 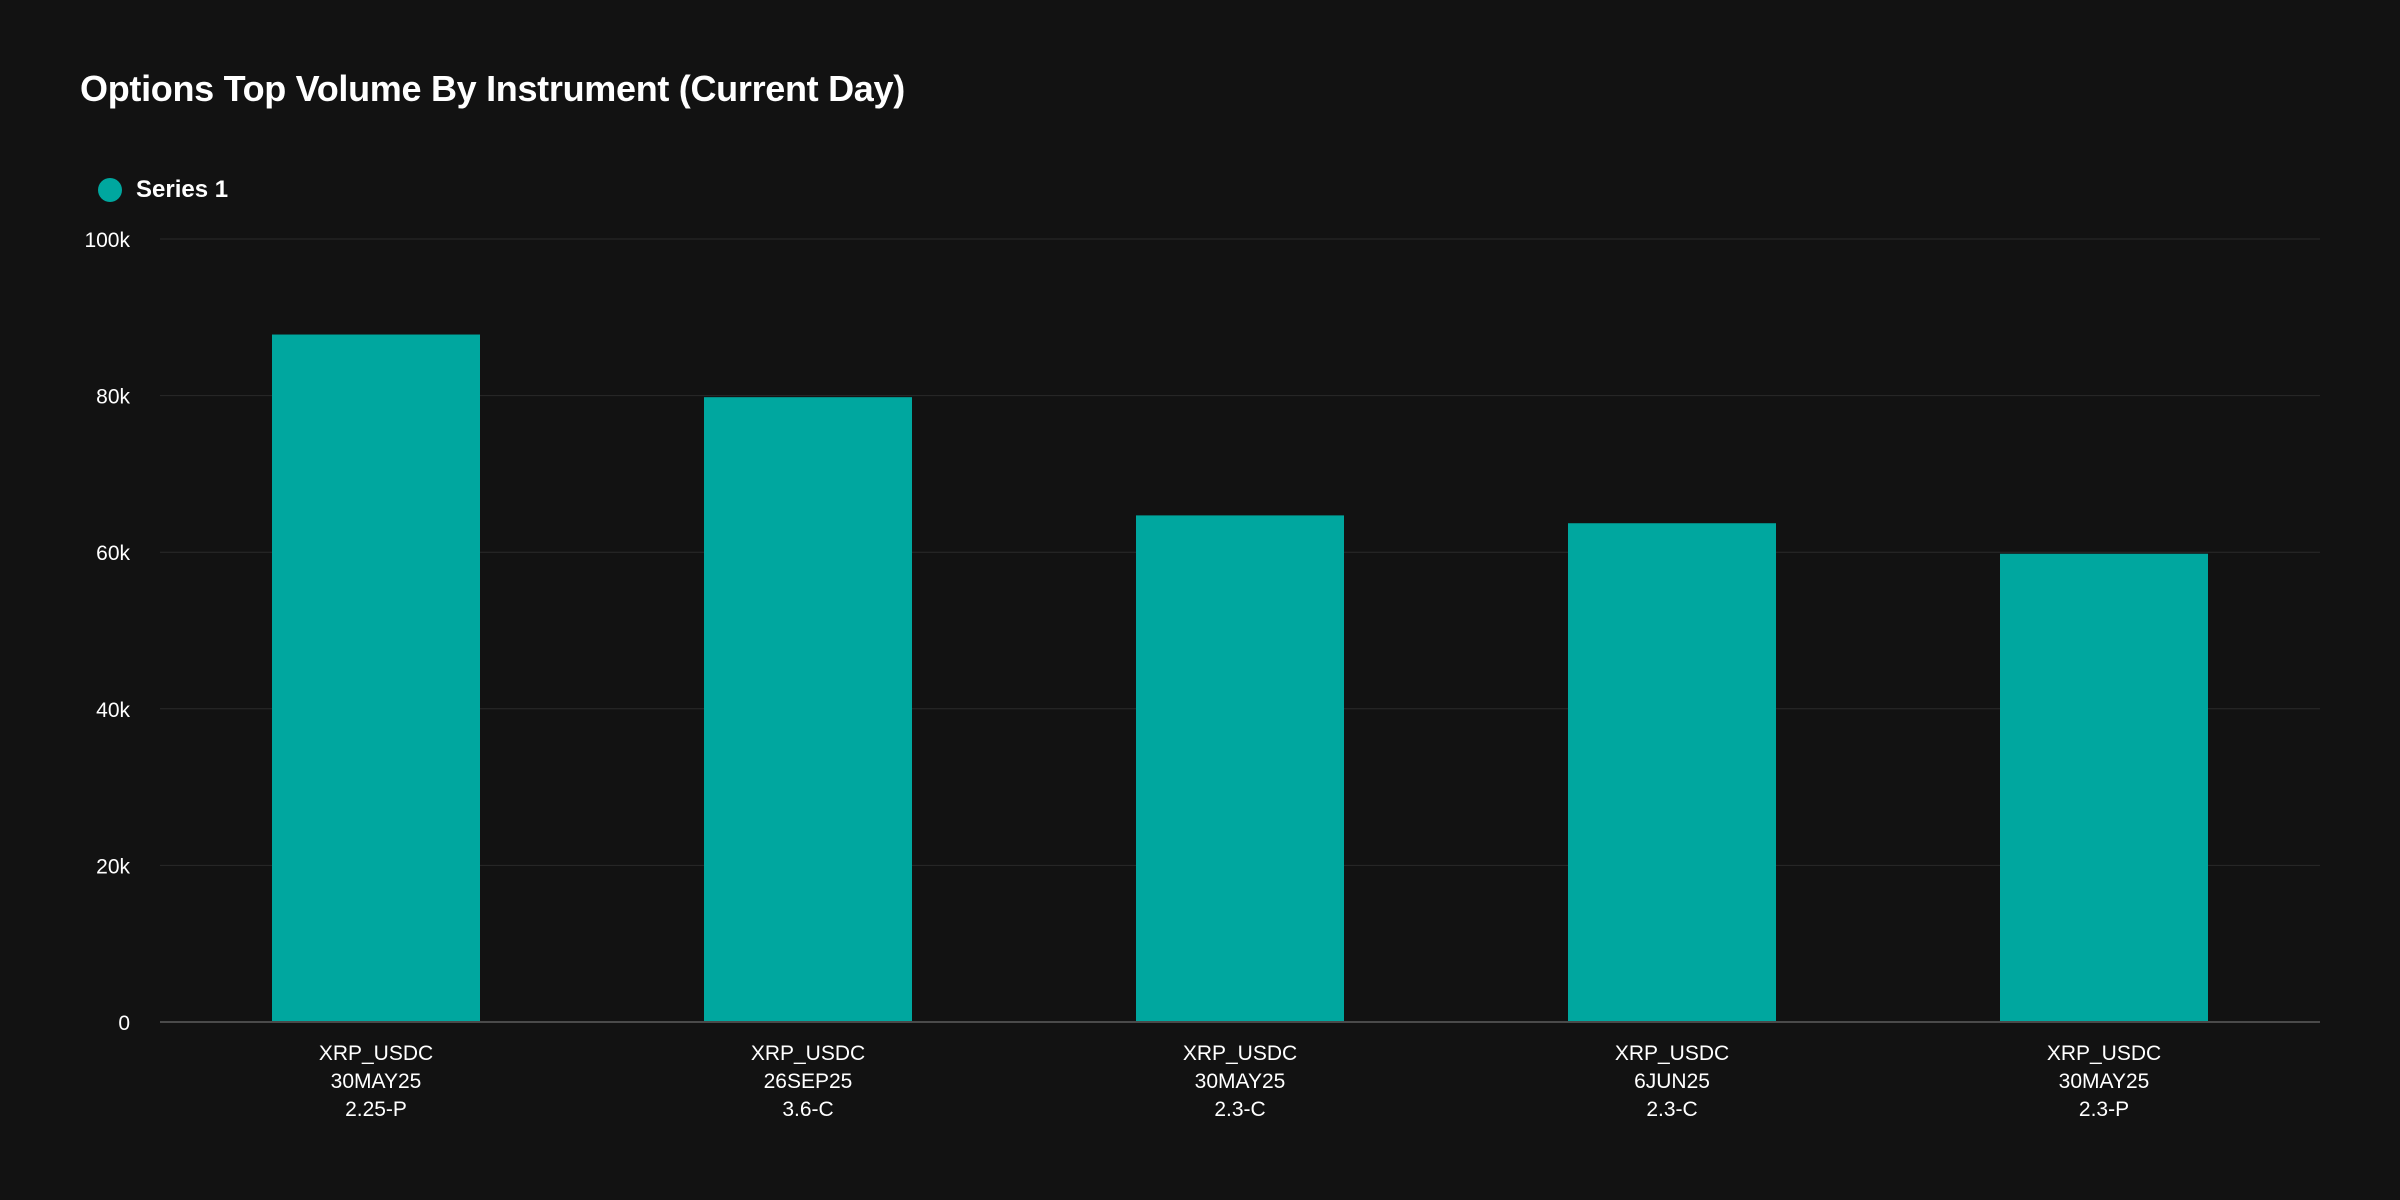 What do you see at coordinates (107, 240) in the screenshot?
I see `y-tick-label: 100k` at bounding box center [107, 240].